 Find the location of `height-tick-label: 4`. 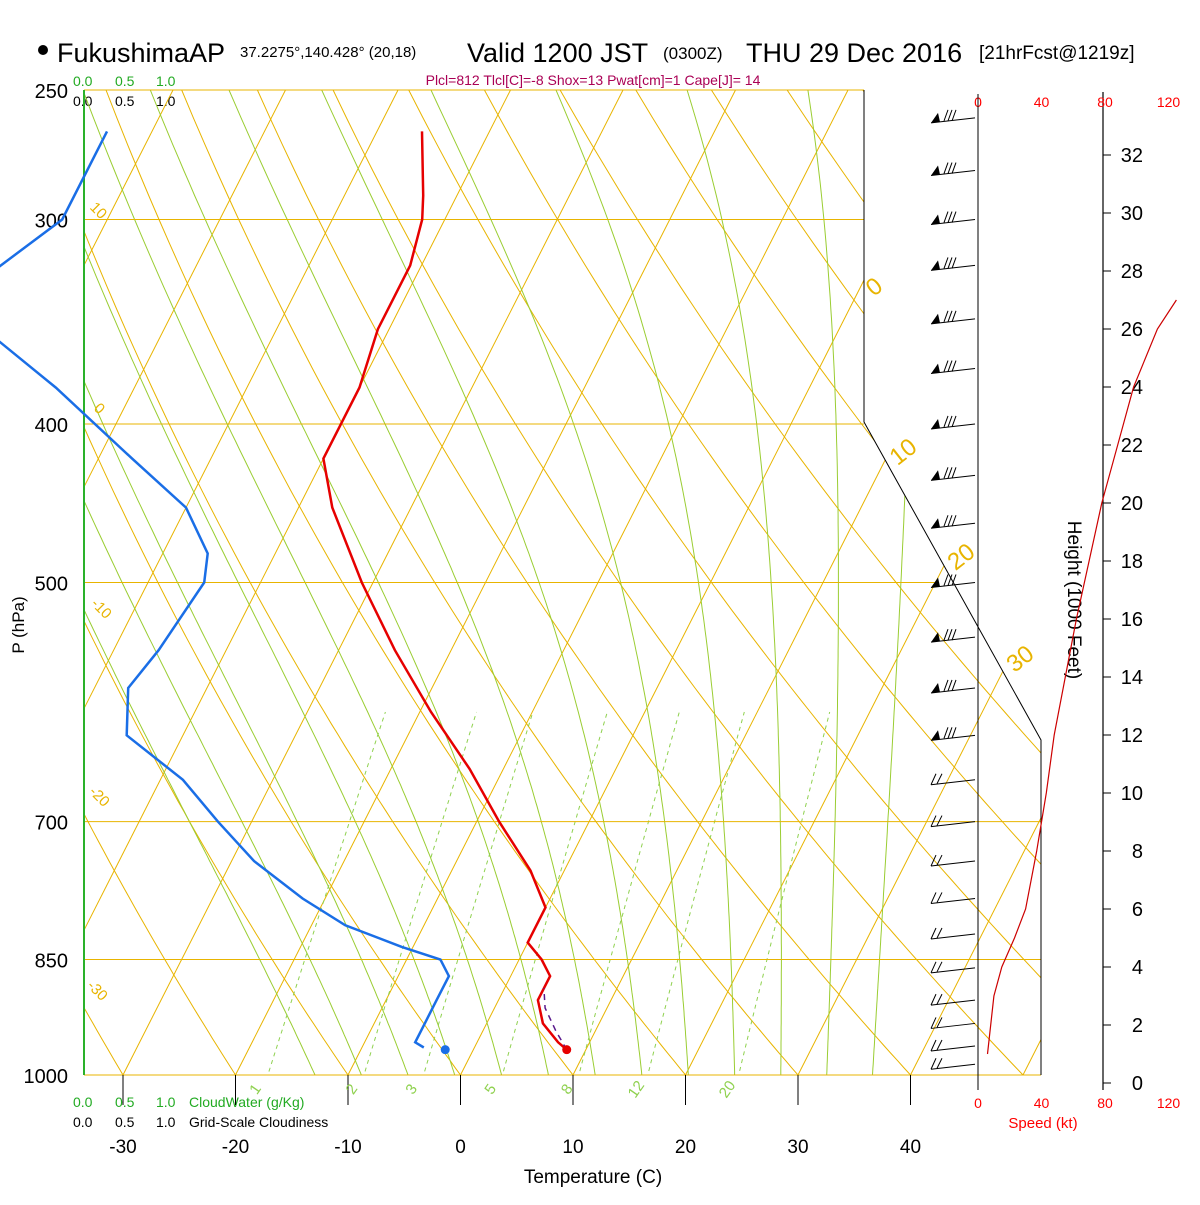

height-tick-label: 4 is located at coordinates (1137, 968).